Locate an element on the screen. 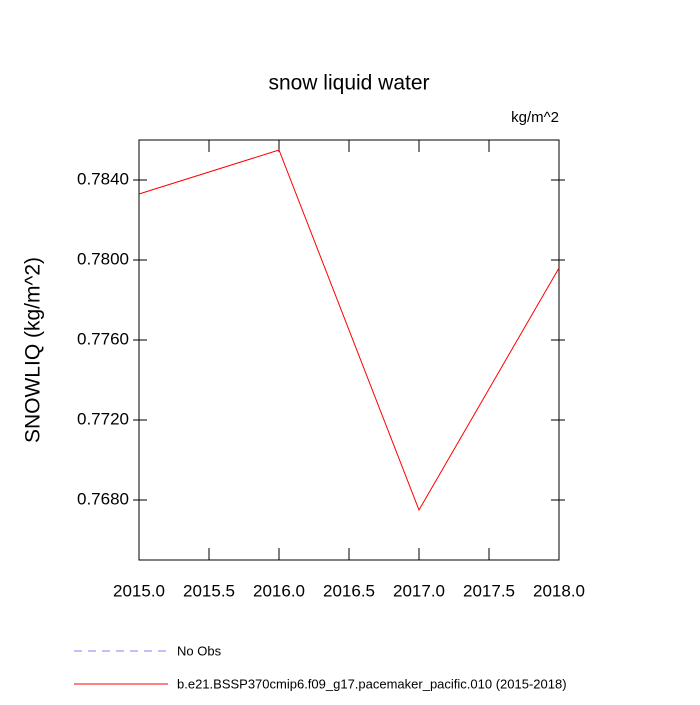 This screenshot has height=705, width=700. x-tick-label: 2016.5 is located at coordinates (349, 590).